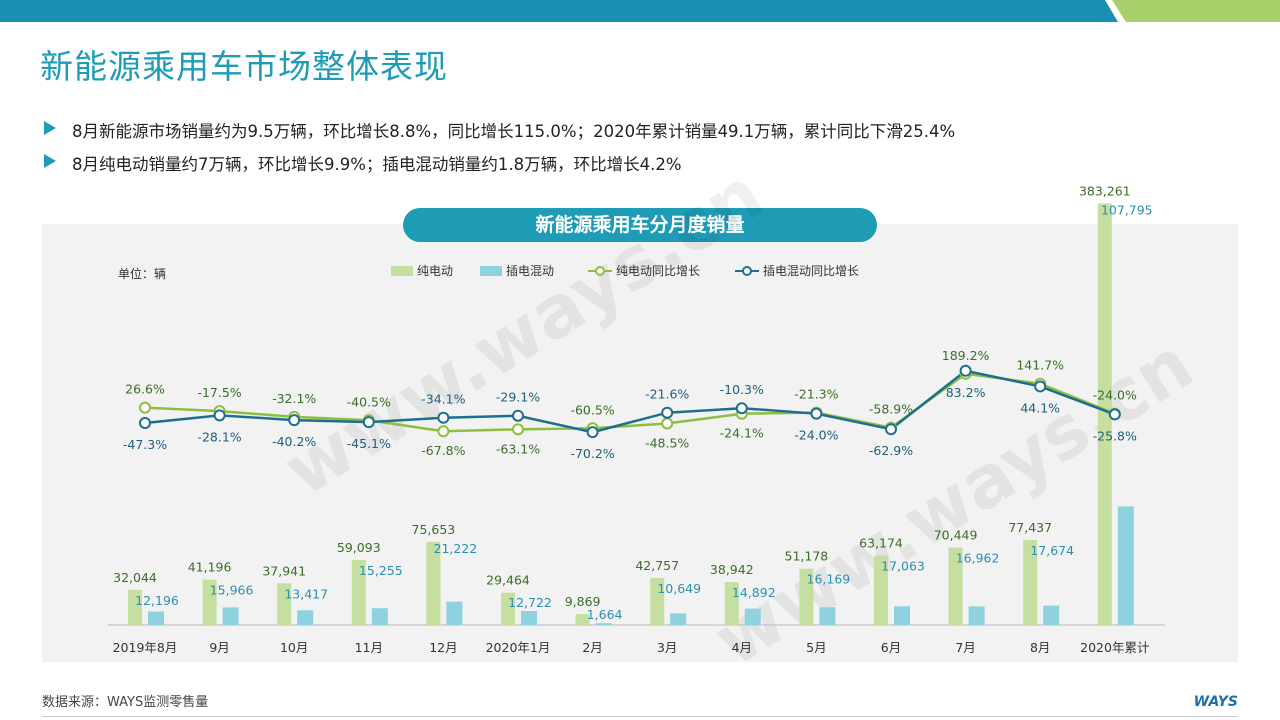 This screenshot has height=720, width=1280. What do you see at coordinates (219, 436) in the screenshot?
I see `data-label-phev-growth: -28.1%` at bounding box center [219, 436].